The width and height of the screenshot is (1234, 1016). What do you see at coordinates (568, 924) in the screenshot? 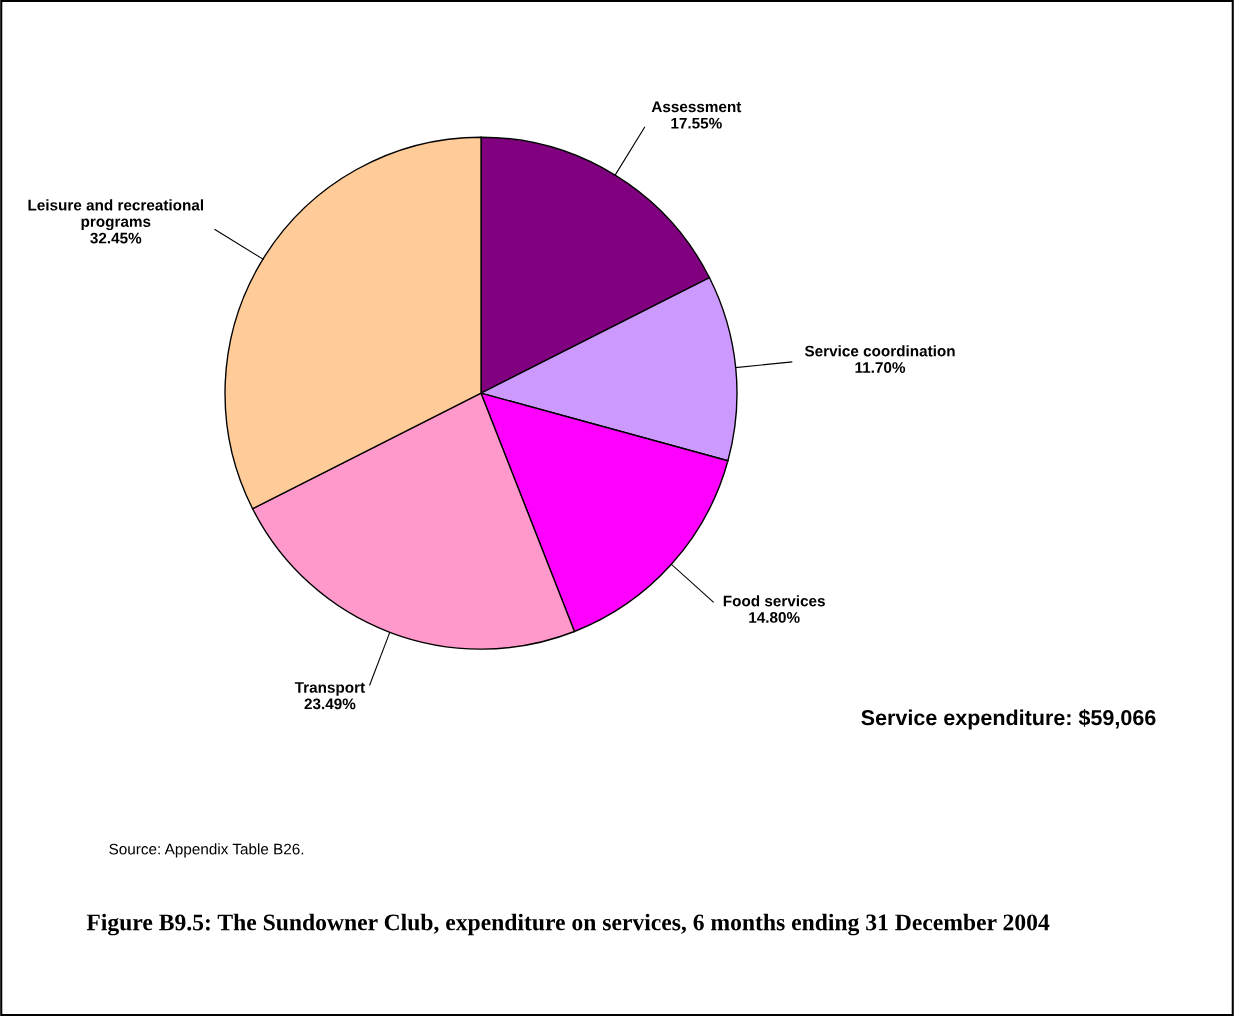
I see `text: Figure B9.5: The Sundowner Club, expenditure on services, 6 months ending 31 December 2004` at bounding box center [568, 924].